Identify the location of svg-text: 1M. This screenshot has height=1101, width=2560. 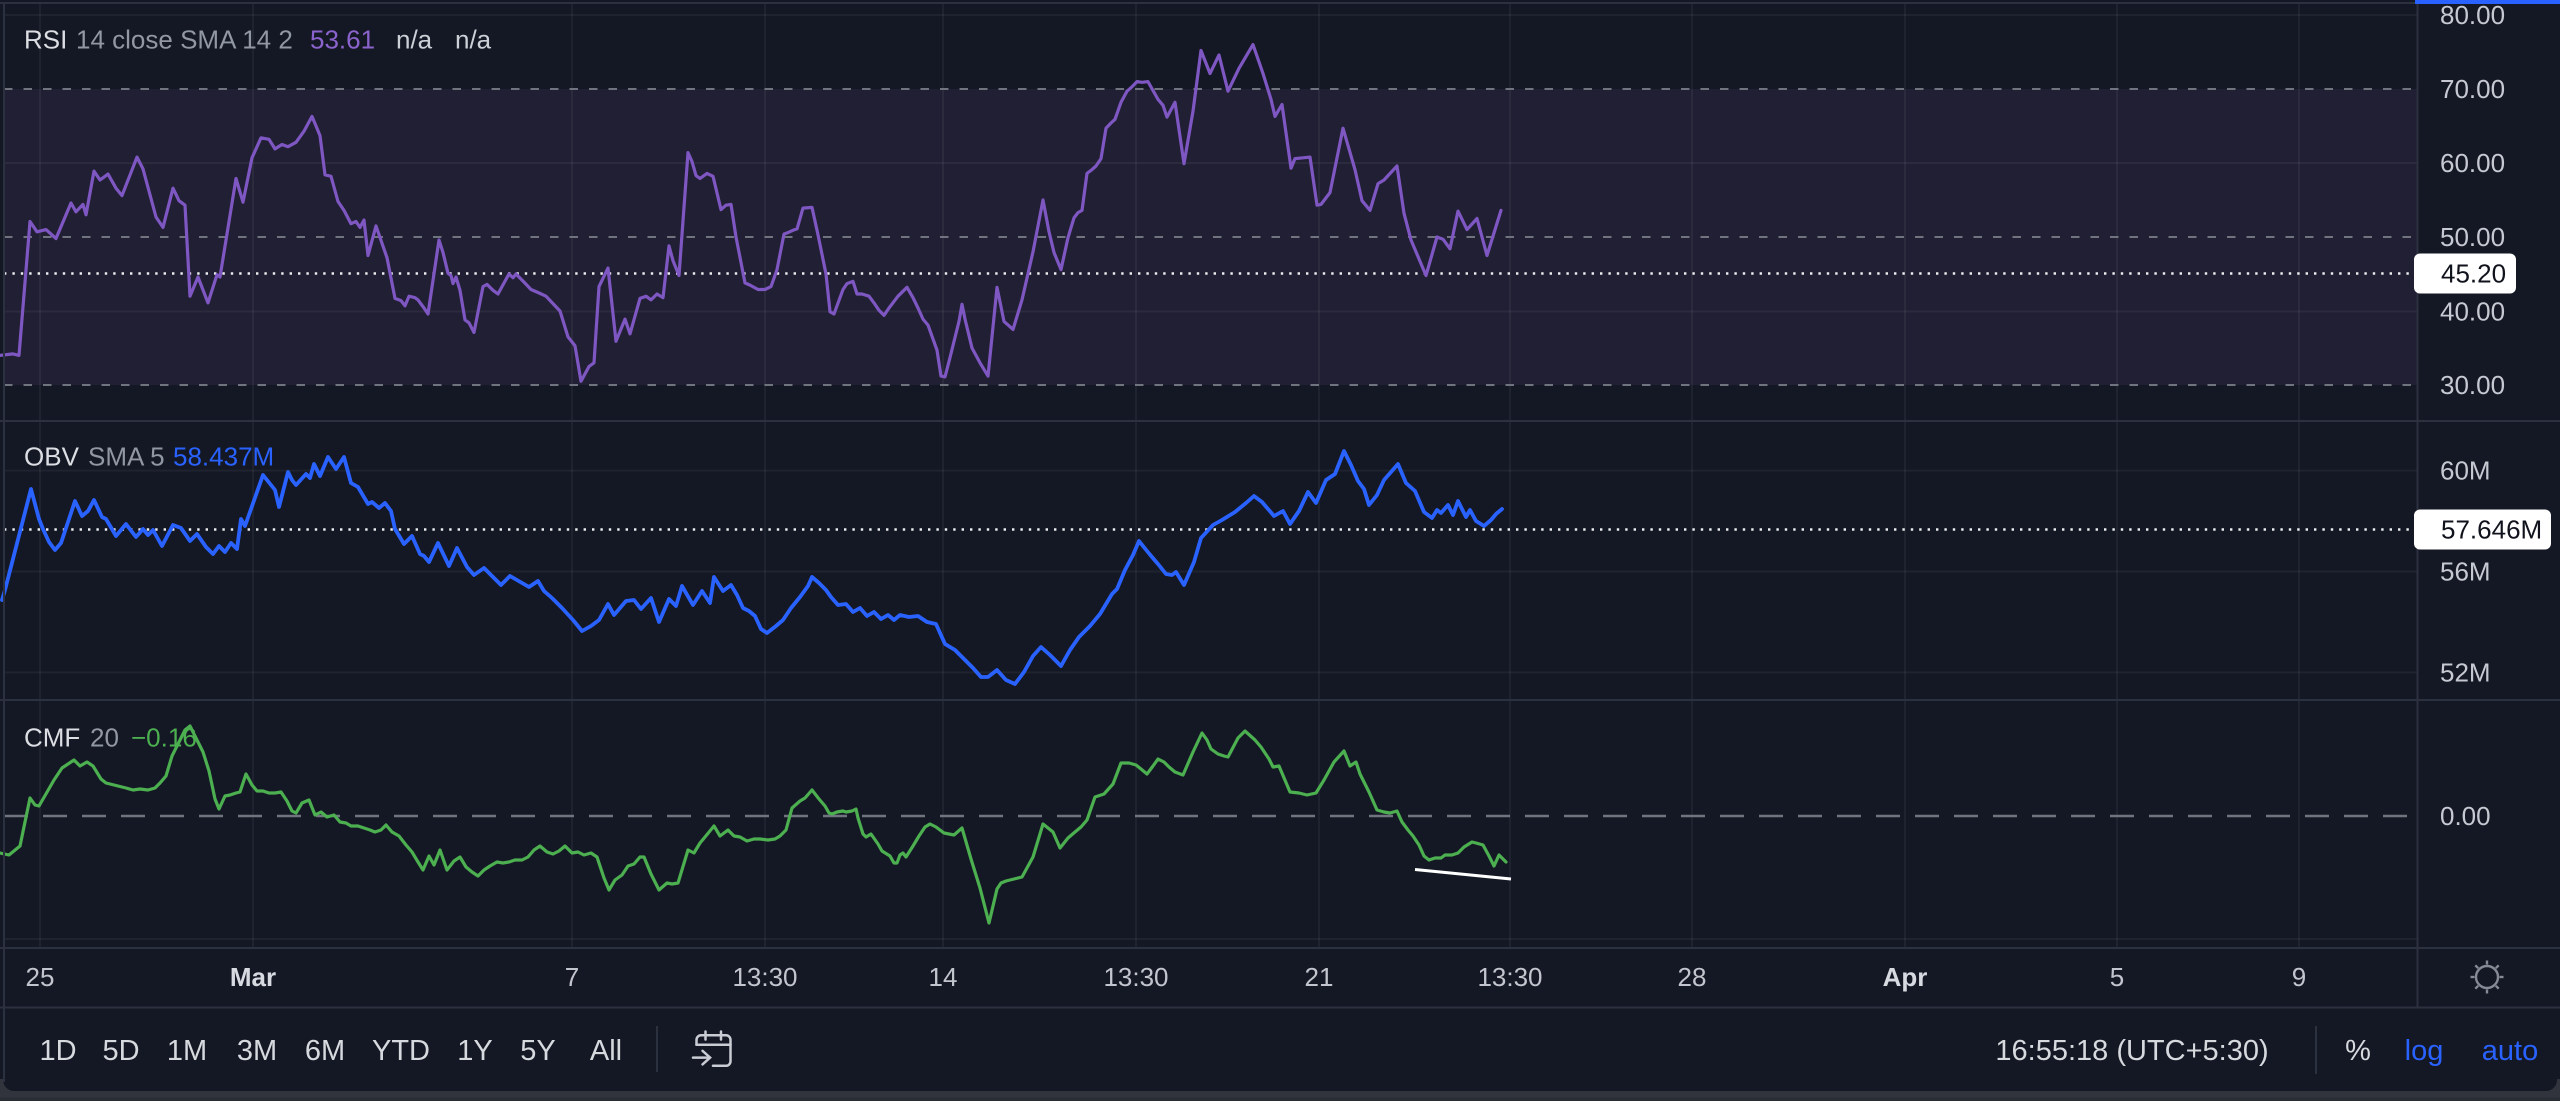
(187, 1051).